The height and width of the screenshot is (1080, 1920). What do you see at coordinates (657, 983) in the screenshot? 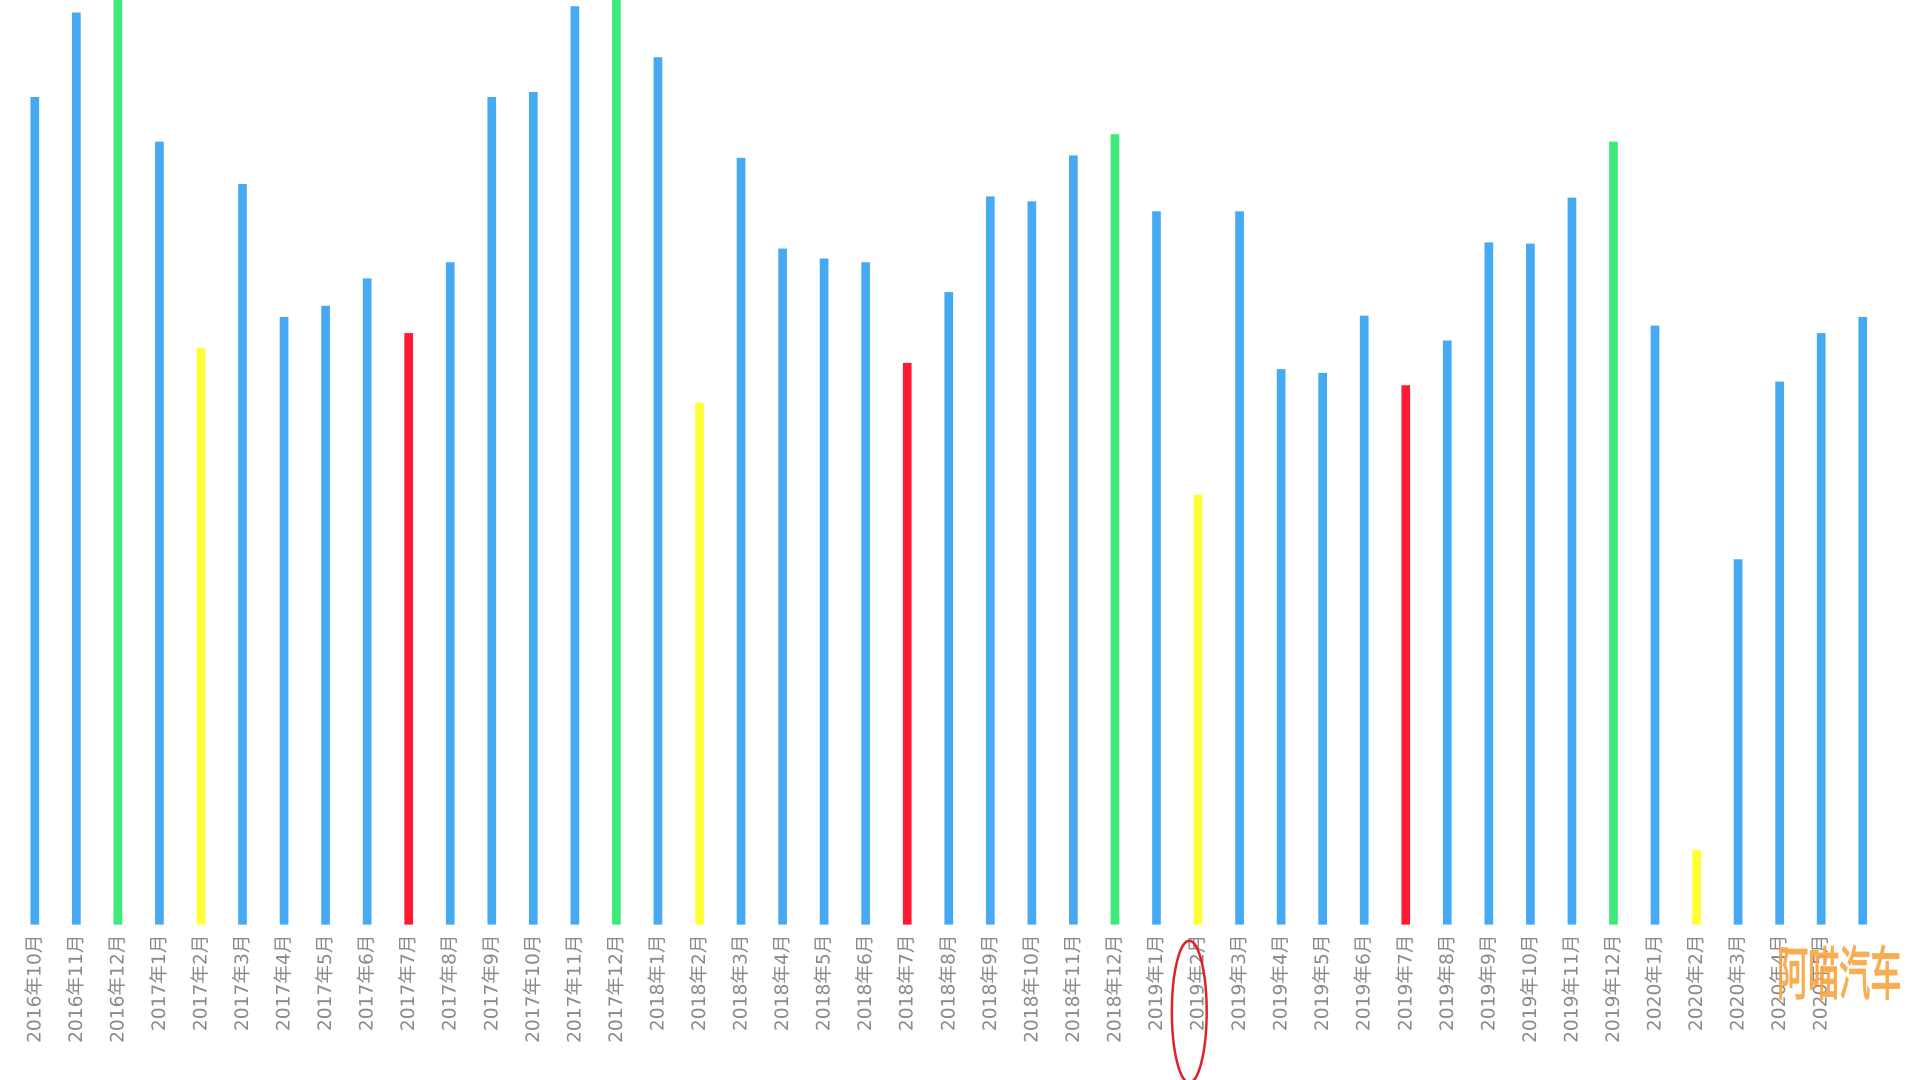
I see `x-tick-label: 2018年1月` at bounding box center [657, 983].